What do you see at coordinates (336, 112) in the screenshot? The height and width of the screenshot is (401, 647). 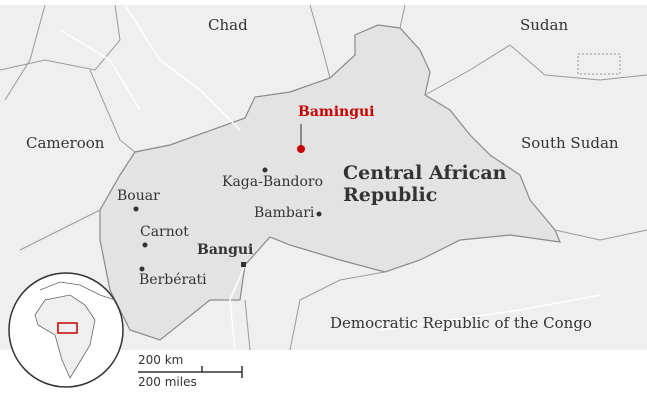 I see `label-bamingui: Bamingui` at bounding box center [336, 112].